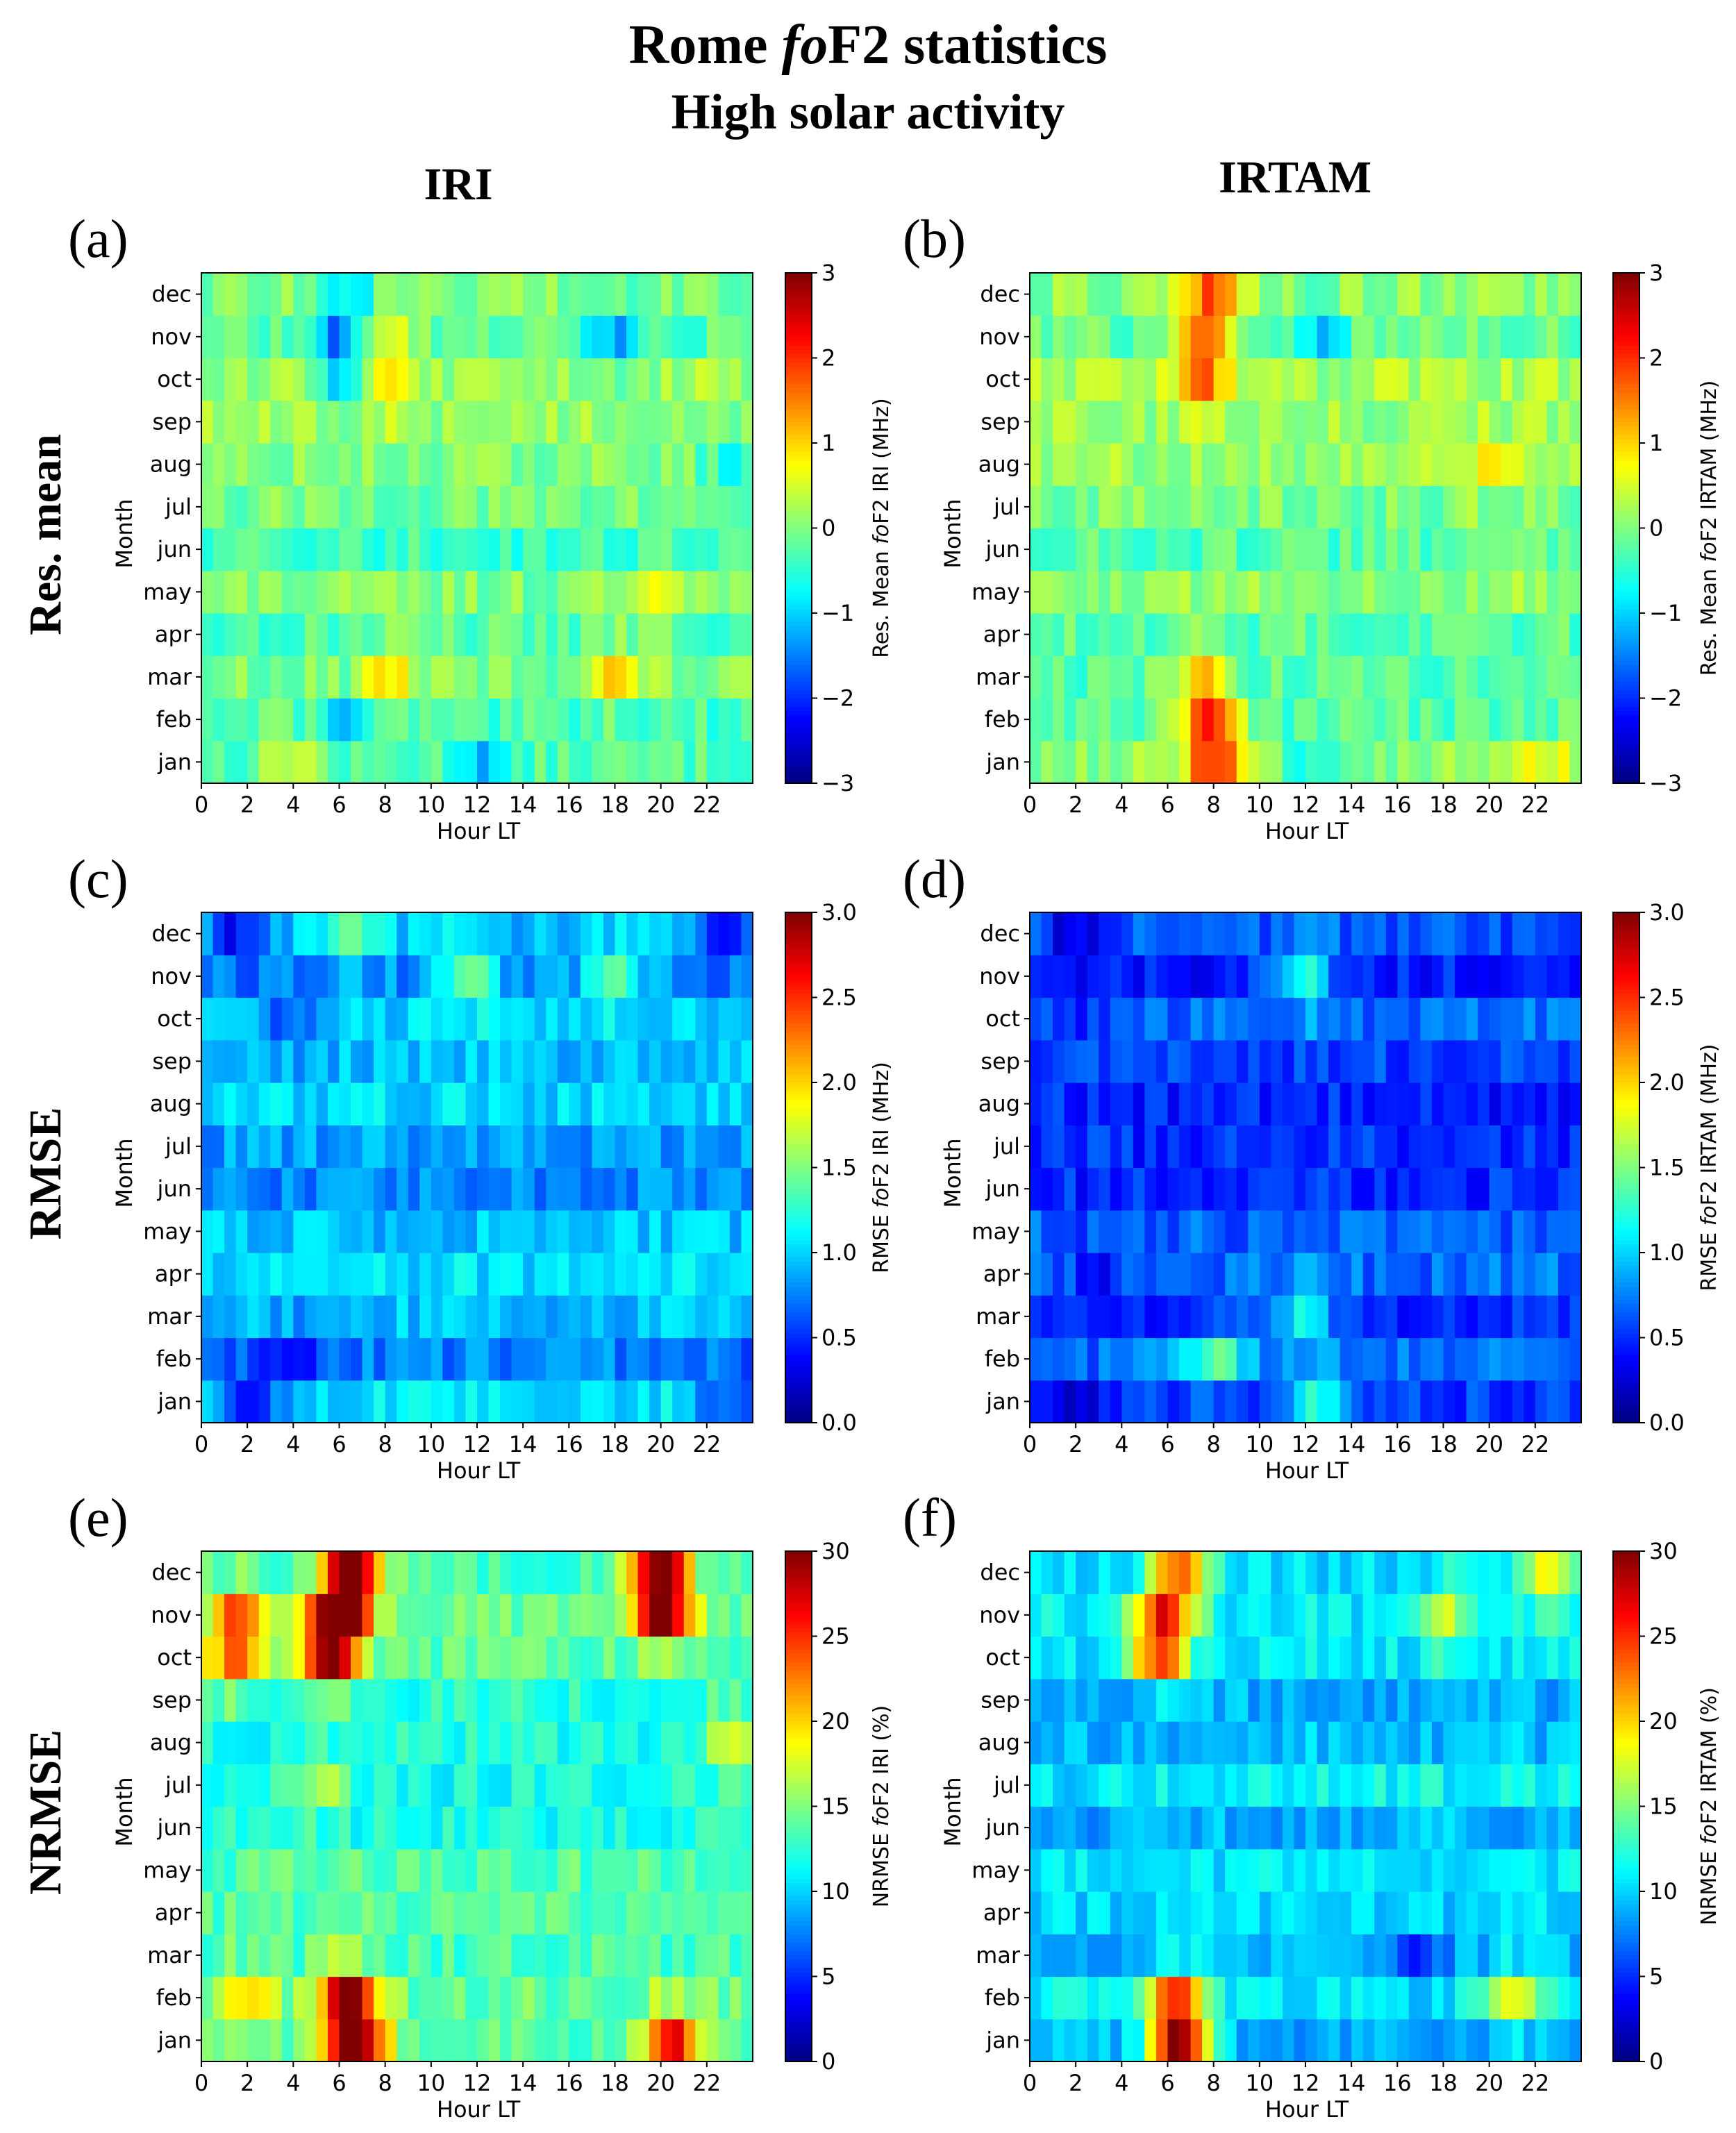  I want to click on colorbar-tick-label: 3, so click(828, 273).